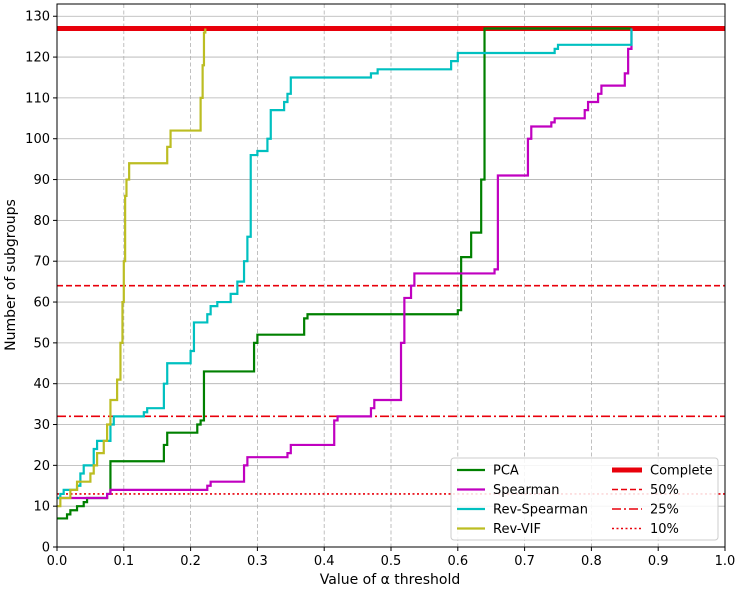  Describe the element at coordinates (41, 303) in the screenshot. I see `y-tick-label: 60` at that location.